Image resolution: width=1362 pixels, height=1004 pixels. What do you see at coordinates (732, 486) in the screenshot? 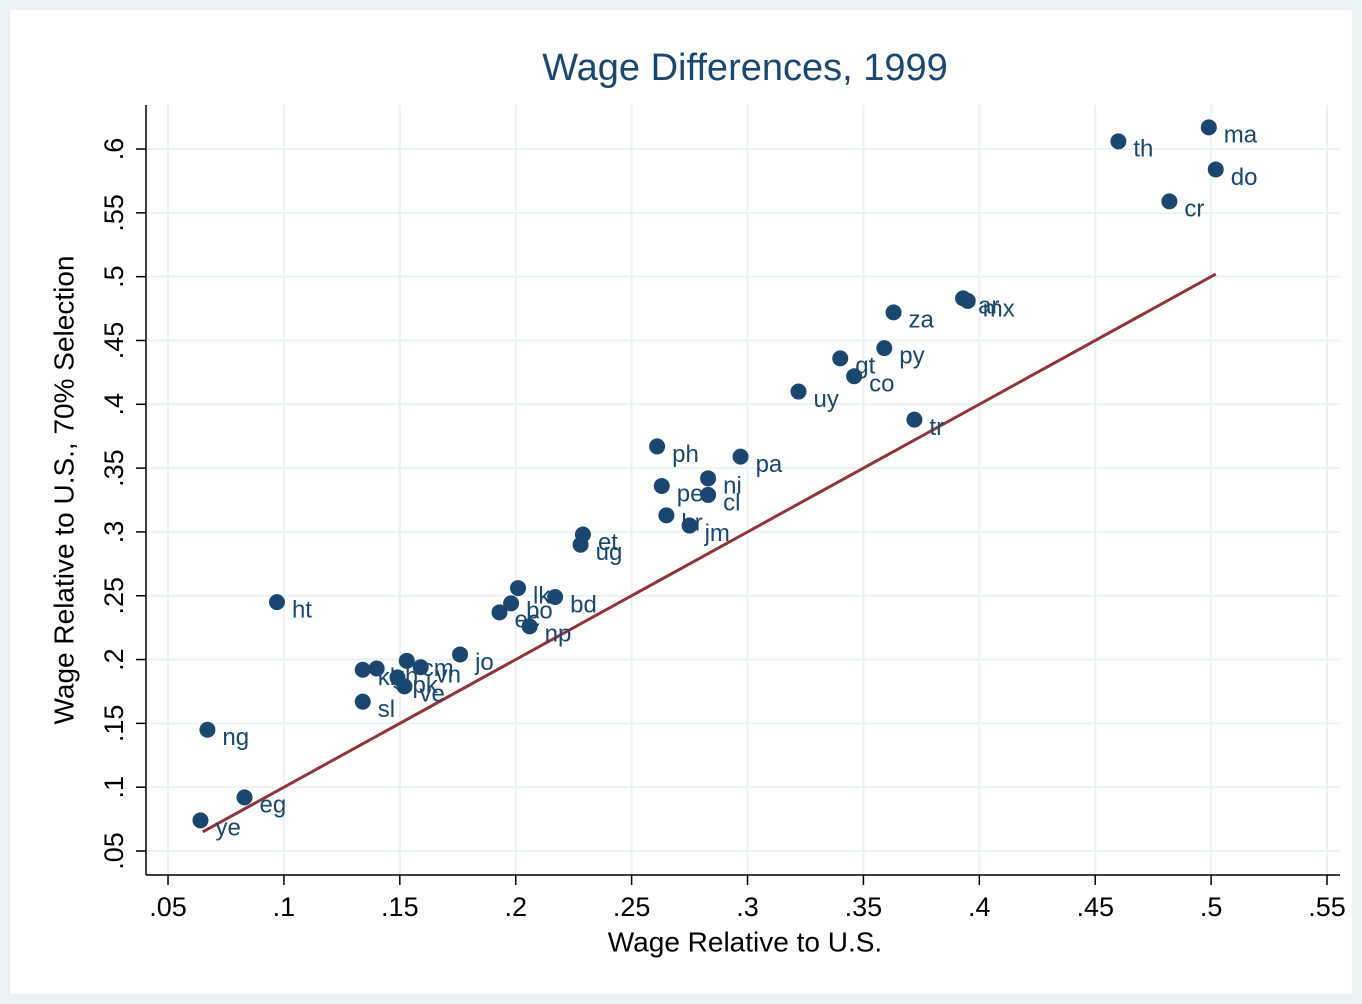
I see `point-label: ni` at bounding box center [732, 486].